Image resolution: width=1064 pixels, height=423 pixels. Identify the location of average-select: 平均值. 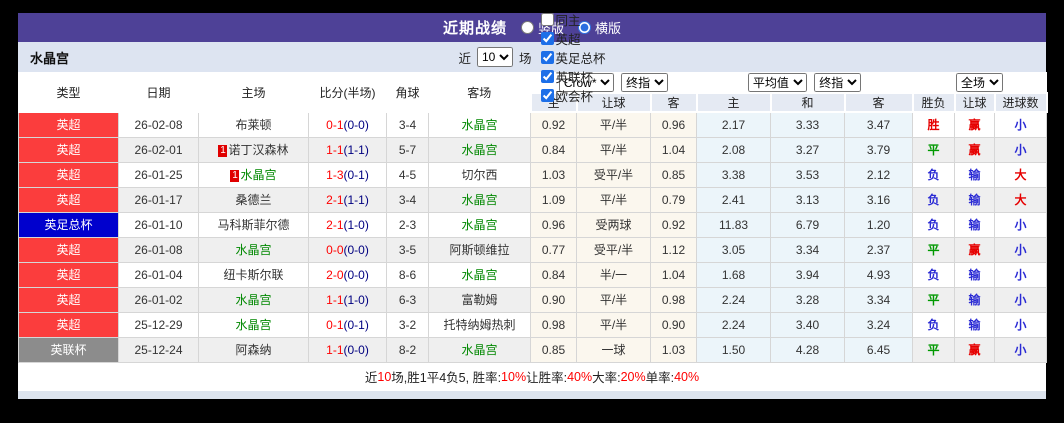
(777, 82).